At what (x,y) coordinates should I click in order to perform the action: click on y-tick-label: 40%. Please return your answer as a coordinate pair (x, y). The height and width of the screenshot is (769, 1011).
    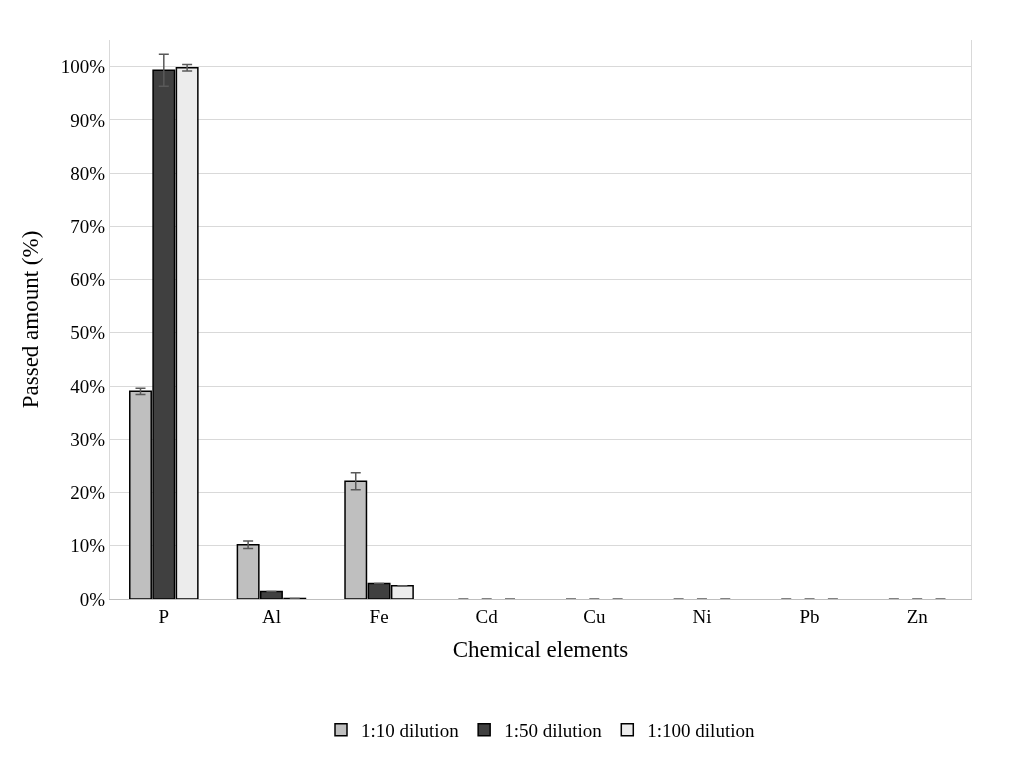
    Looking at the image, I should click on (88, 386).